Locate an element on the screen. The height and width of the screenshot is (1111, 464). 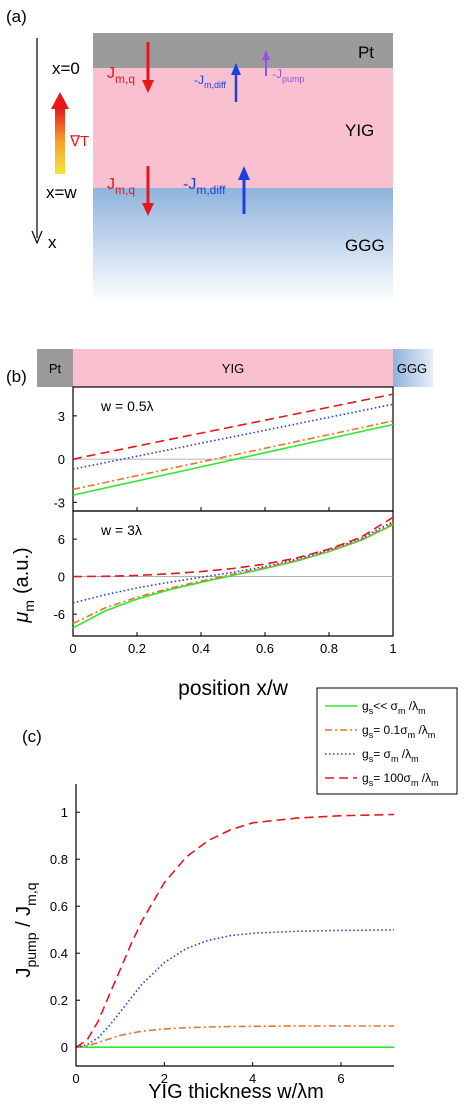
yig-label: YIG is located at coordinates (359, 130).